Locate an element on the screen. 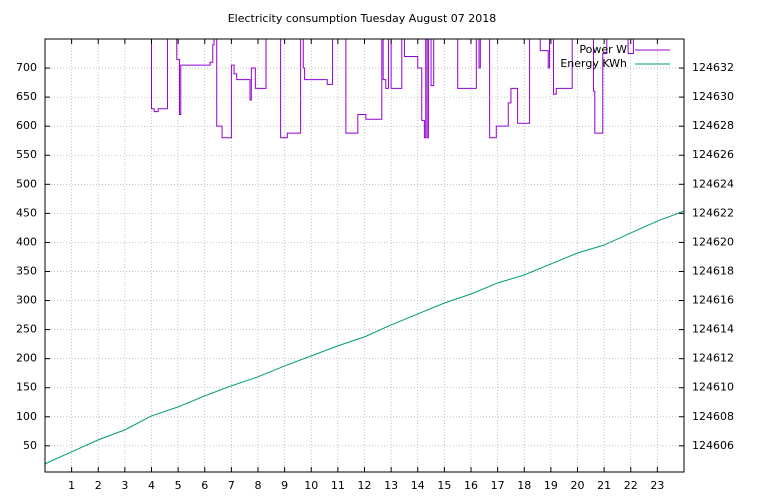  x-tick-label: 15 is located at coordinates (444, 485).